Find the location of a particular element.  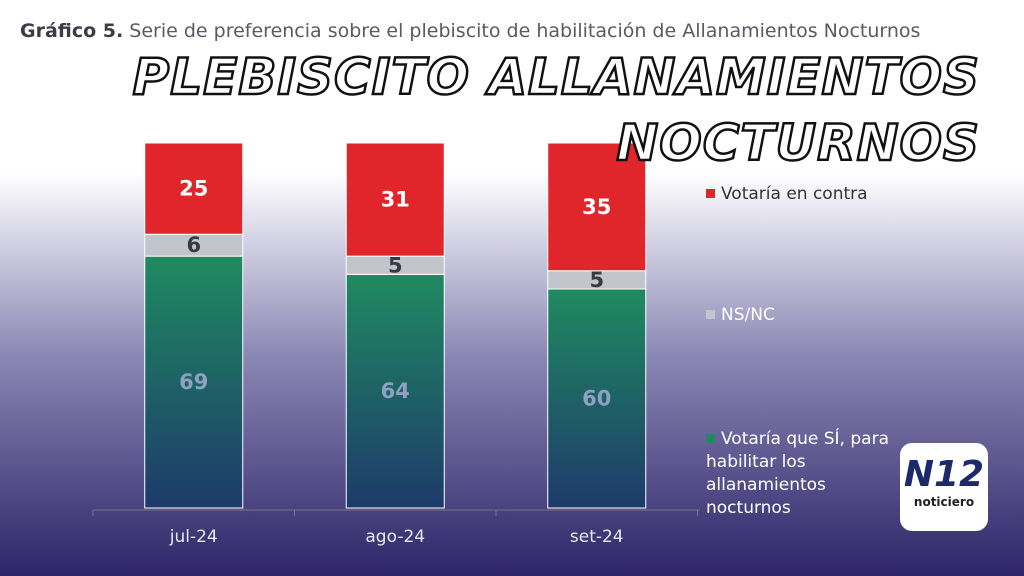

logo-caption: noticiero is located at coordinates (944, 502).